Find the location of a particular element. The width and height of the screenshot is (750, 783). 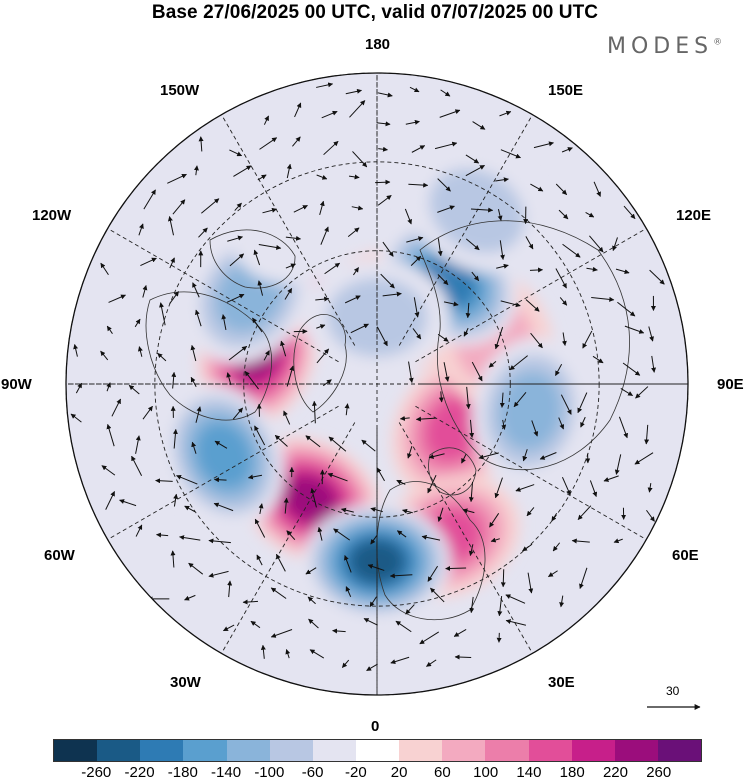

scandinavia-coast is located at coordinates (452, 471).